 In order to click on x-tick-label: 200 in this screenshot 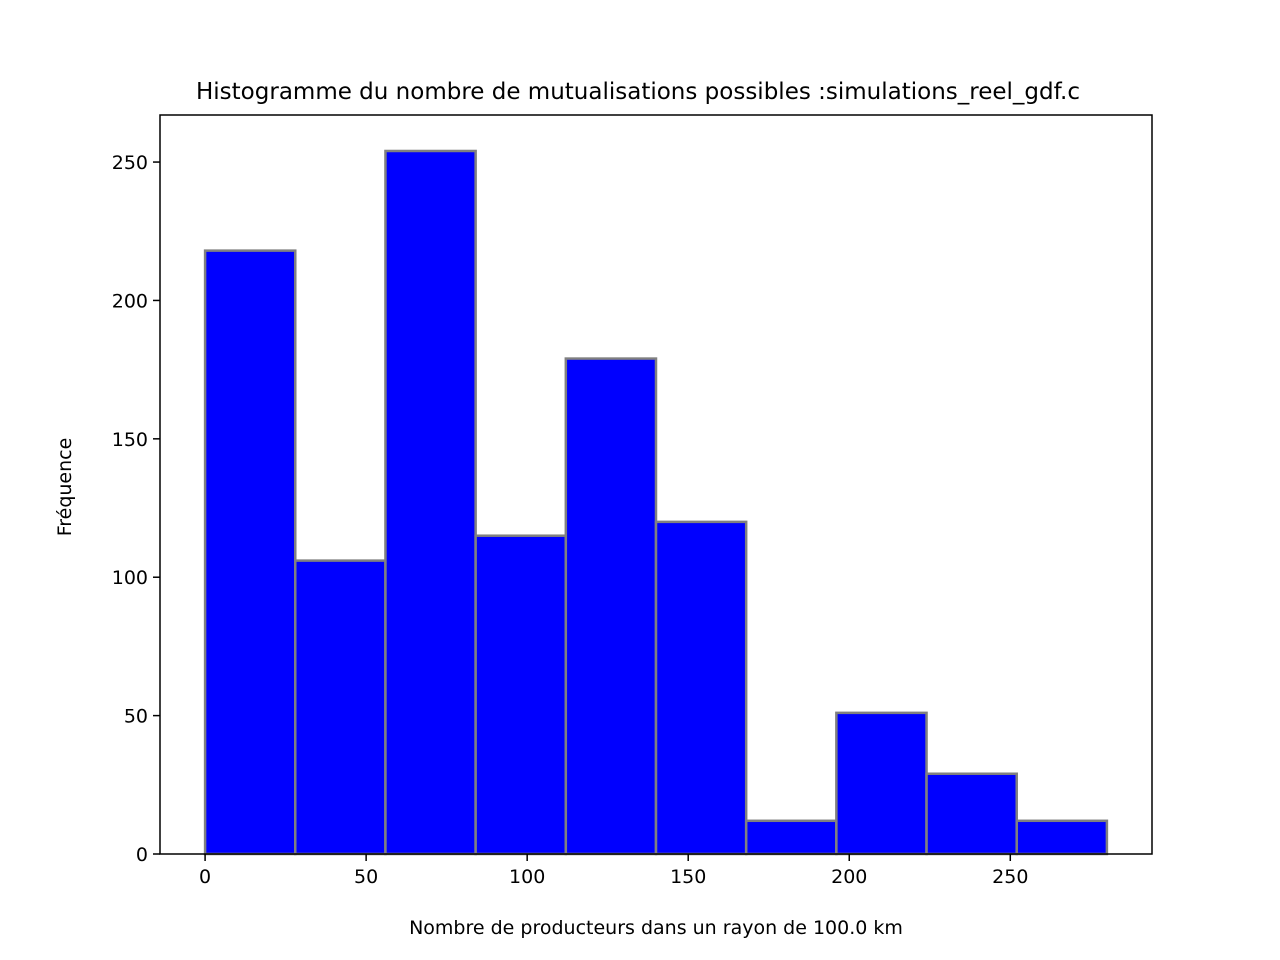, I will do `click(849, 877)`.